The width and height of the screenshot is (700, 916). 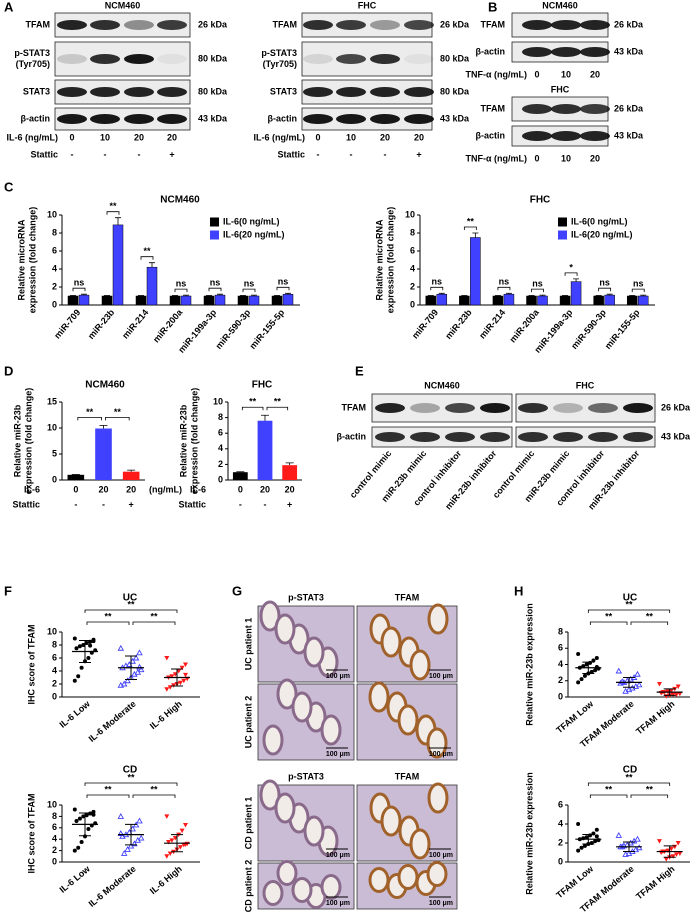 I want to click on panel-label: H, so click(x=518, y=590).